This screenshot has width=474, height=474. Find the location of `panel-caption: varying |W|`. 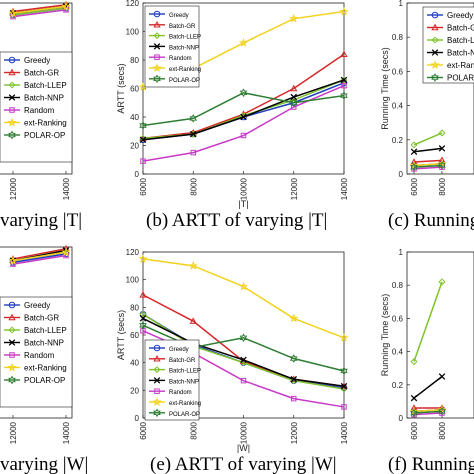

panel-caption: varying |W| is located at coordinates (44, 464).